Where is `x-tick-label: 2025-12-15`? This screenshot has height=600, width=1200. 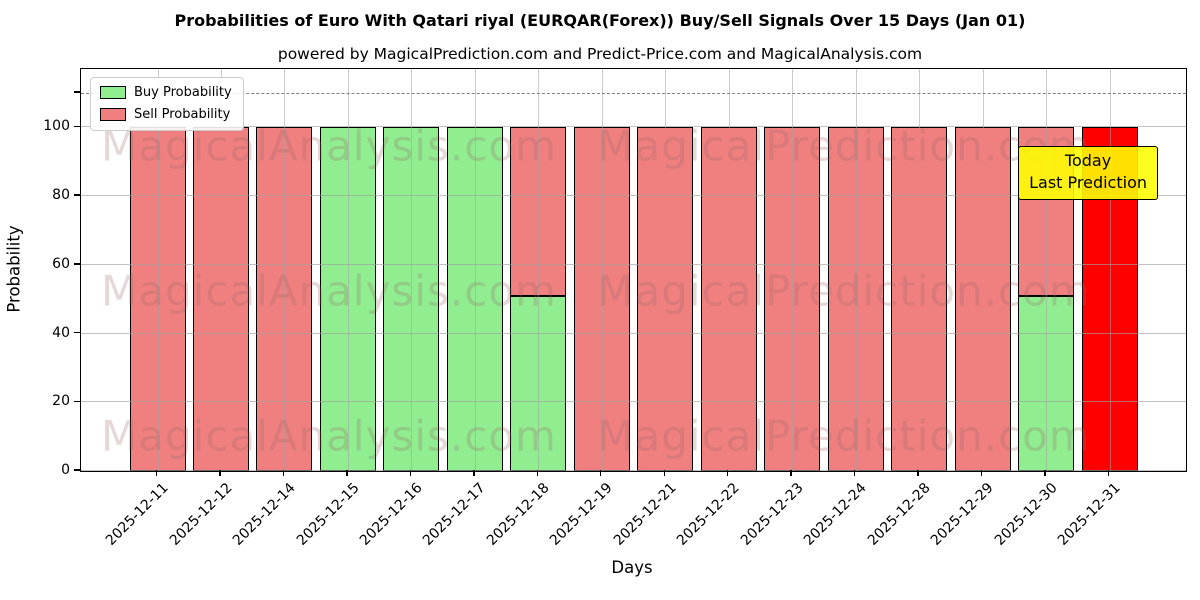 x-tick-label: 2025-12-15 is located at coordinates (328, 514).